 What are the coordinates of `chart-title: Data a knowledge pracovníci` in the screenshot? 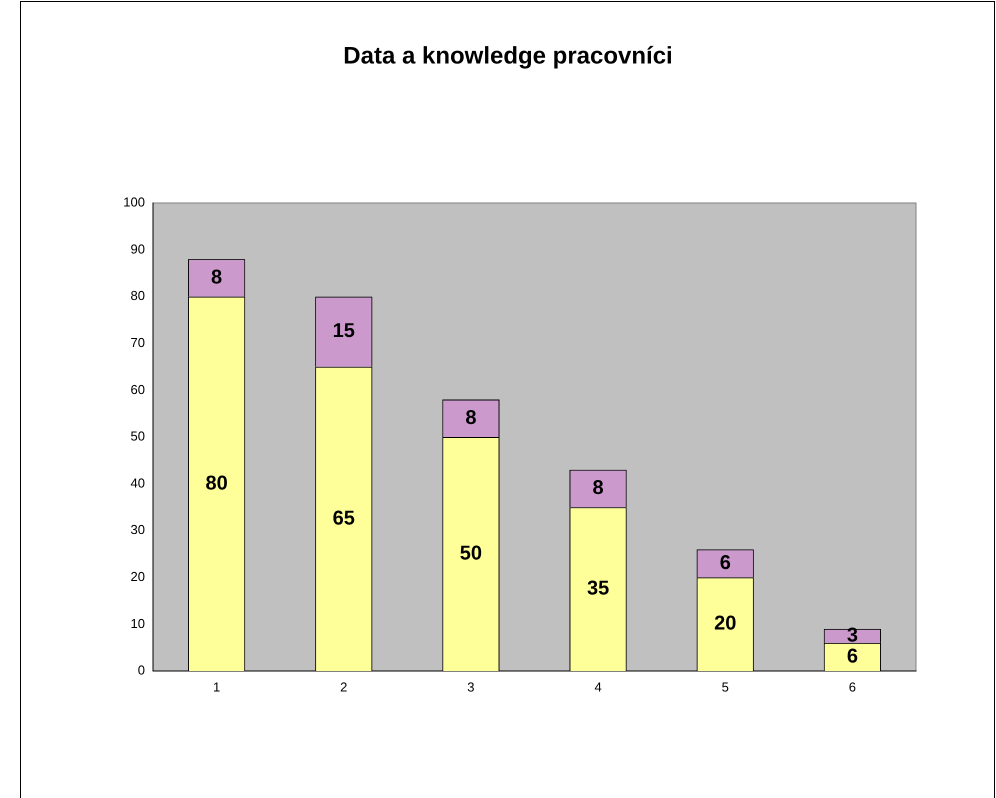 It's located at (508, 56).